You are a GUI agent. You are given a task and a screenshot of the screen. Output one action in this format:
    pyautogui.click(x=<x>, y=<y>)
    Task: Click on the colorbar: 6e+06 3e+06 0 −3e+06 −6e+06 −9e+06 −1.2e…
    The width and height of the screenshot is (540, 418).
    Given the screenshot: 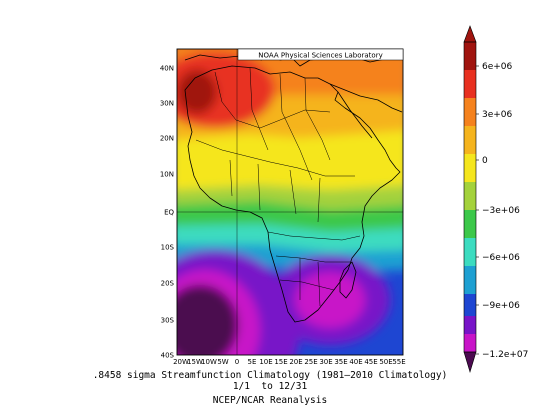 What is the action you would take?
    pyautogui.click(x=495, y=199)
    